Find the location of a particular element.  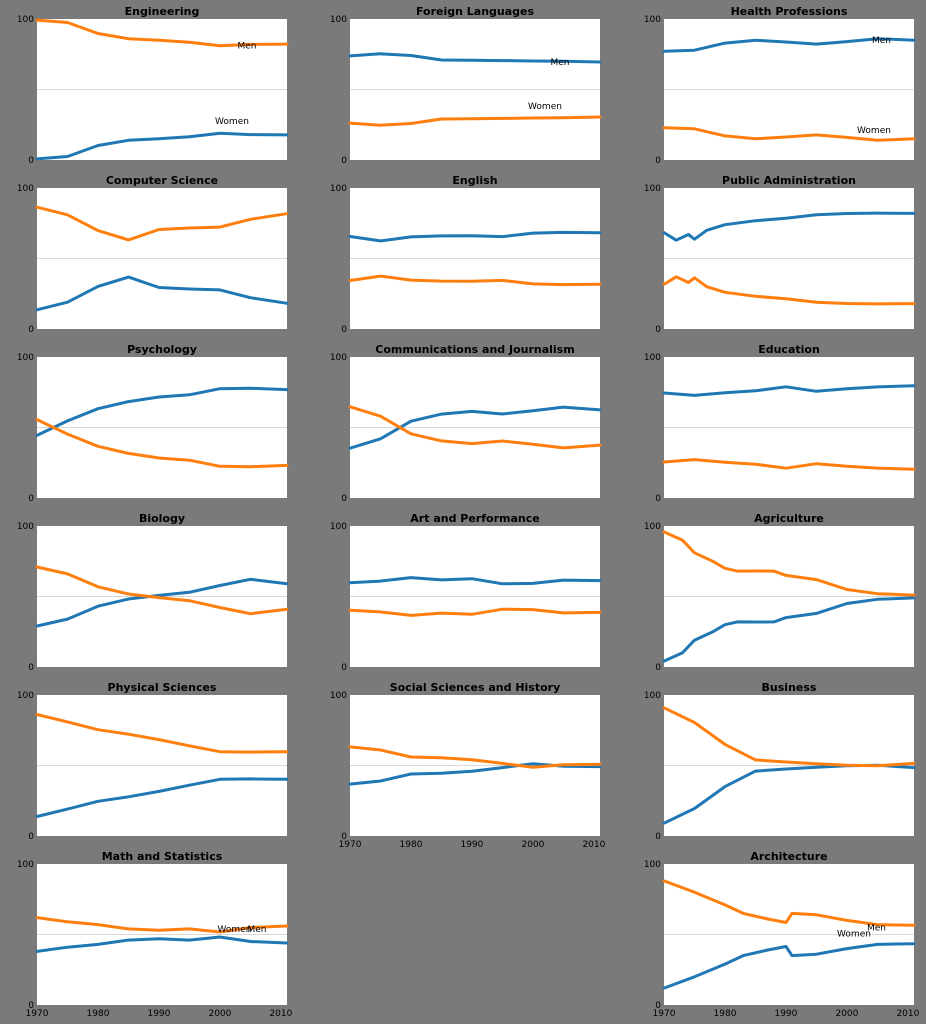

panel-title: Agriculture is located at coordinates (789, 518).